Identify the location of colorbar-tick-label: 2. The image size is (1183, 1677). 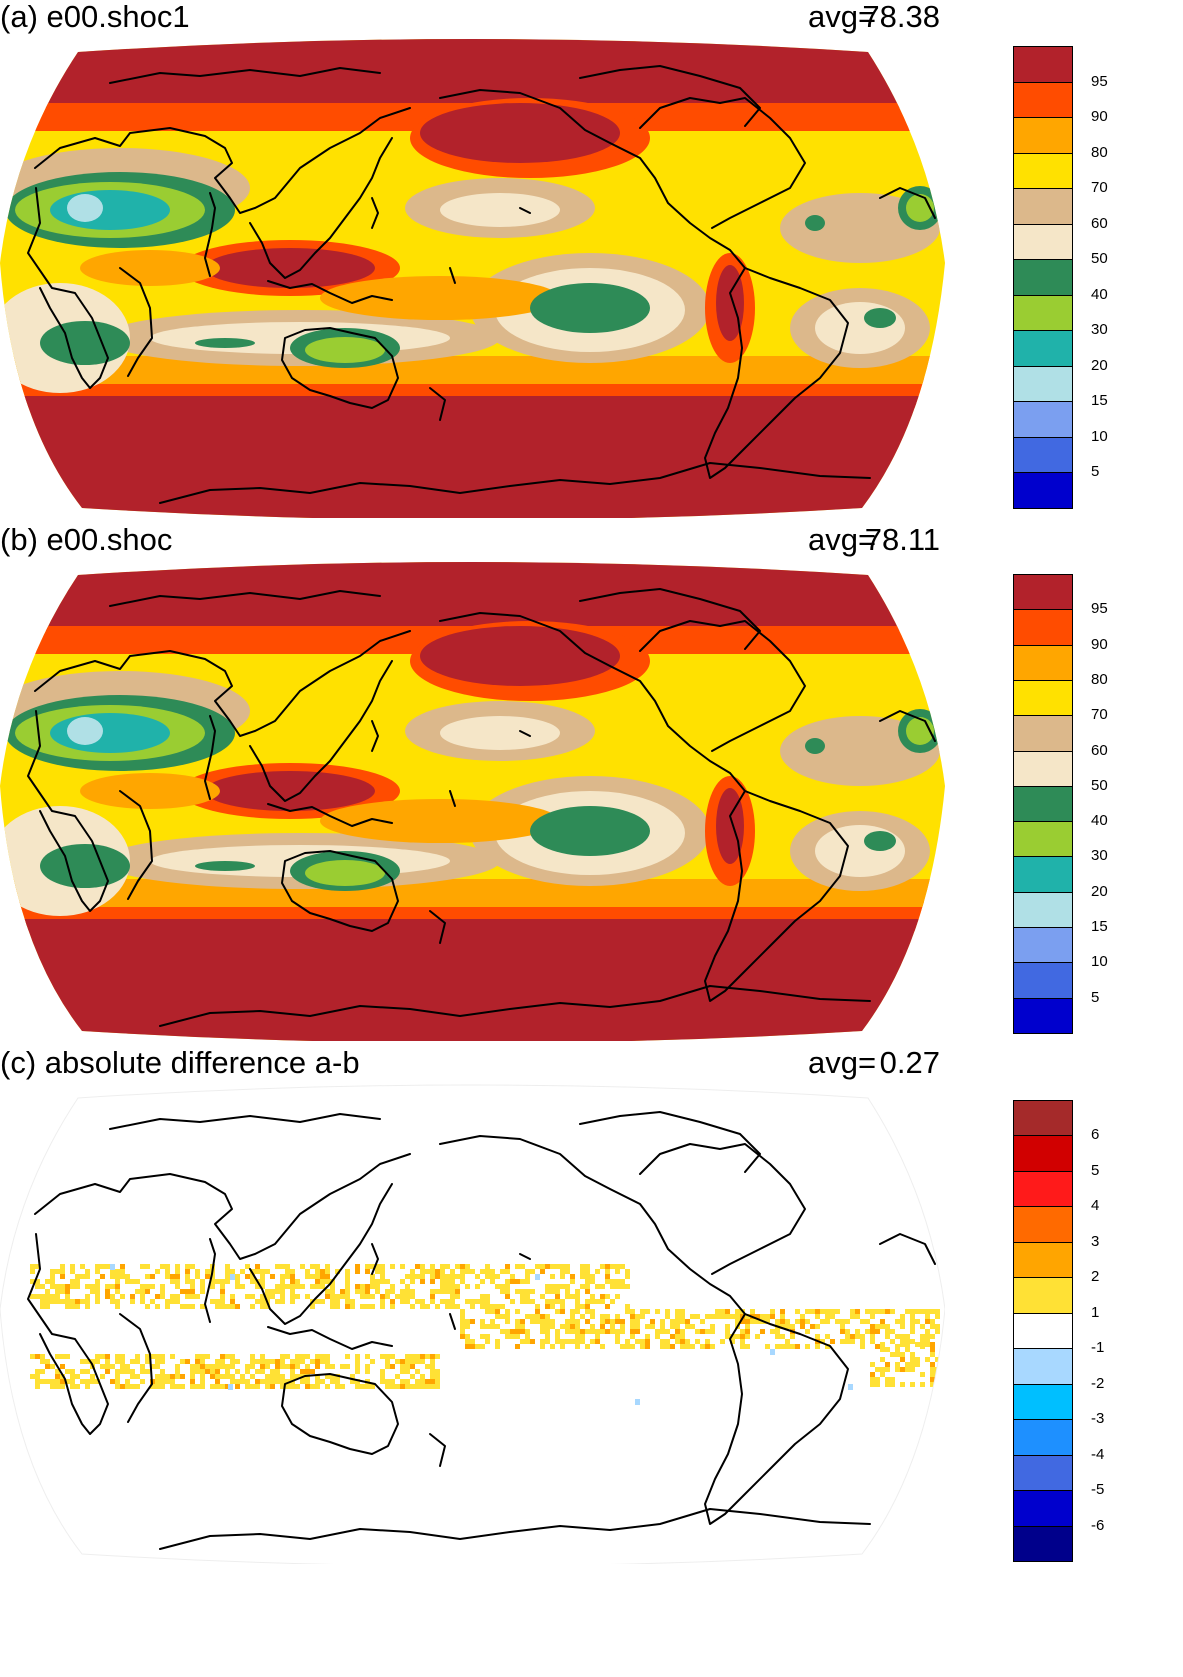
(1095, 1277).